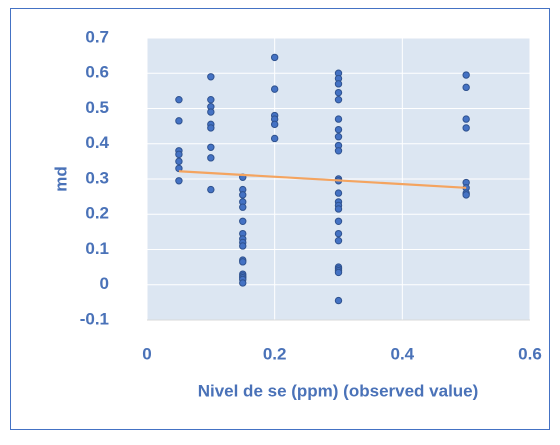 The width and height of the screenshot is (560, 445). What do you see at coordinates (97, 248) in the screenshot?
I see `y-tick-label: 0.1` at bounding box center [97, 248].